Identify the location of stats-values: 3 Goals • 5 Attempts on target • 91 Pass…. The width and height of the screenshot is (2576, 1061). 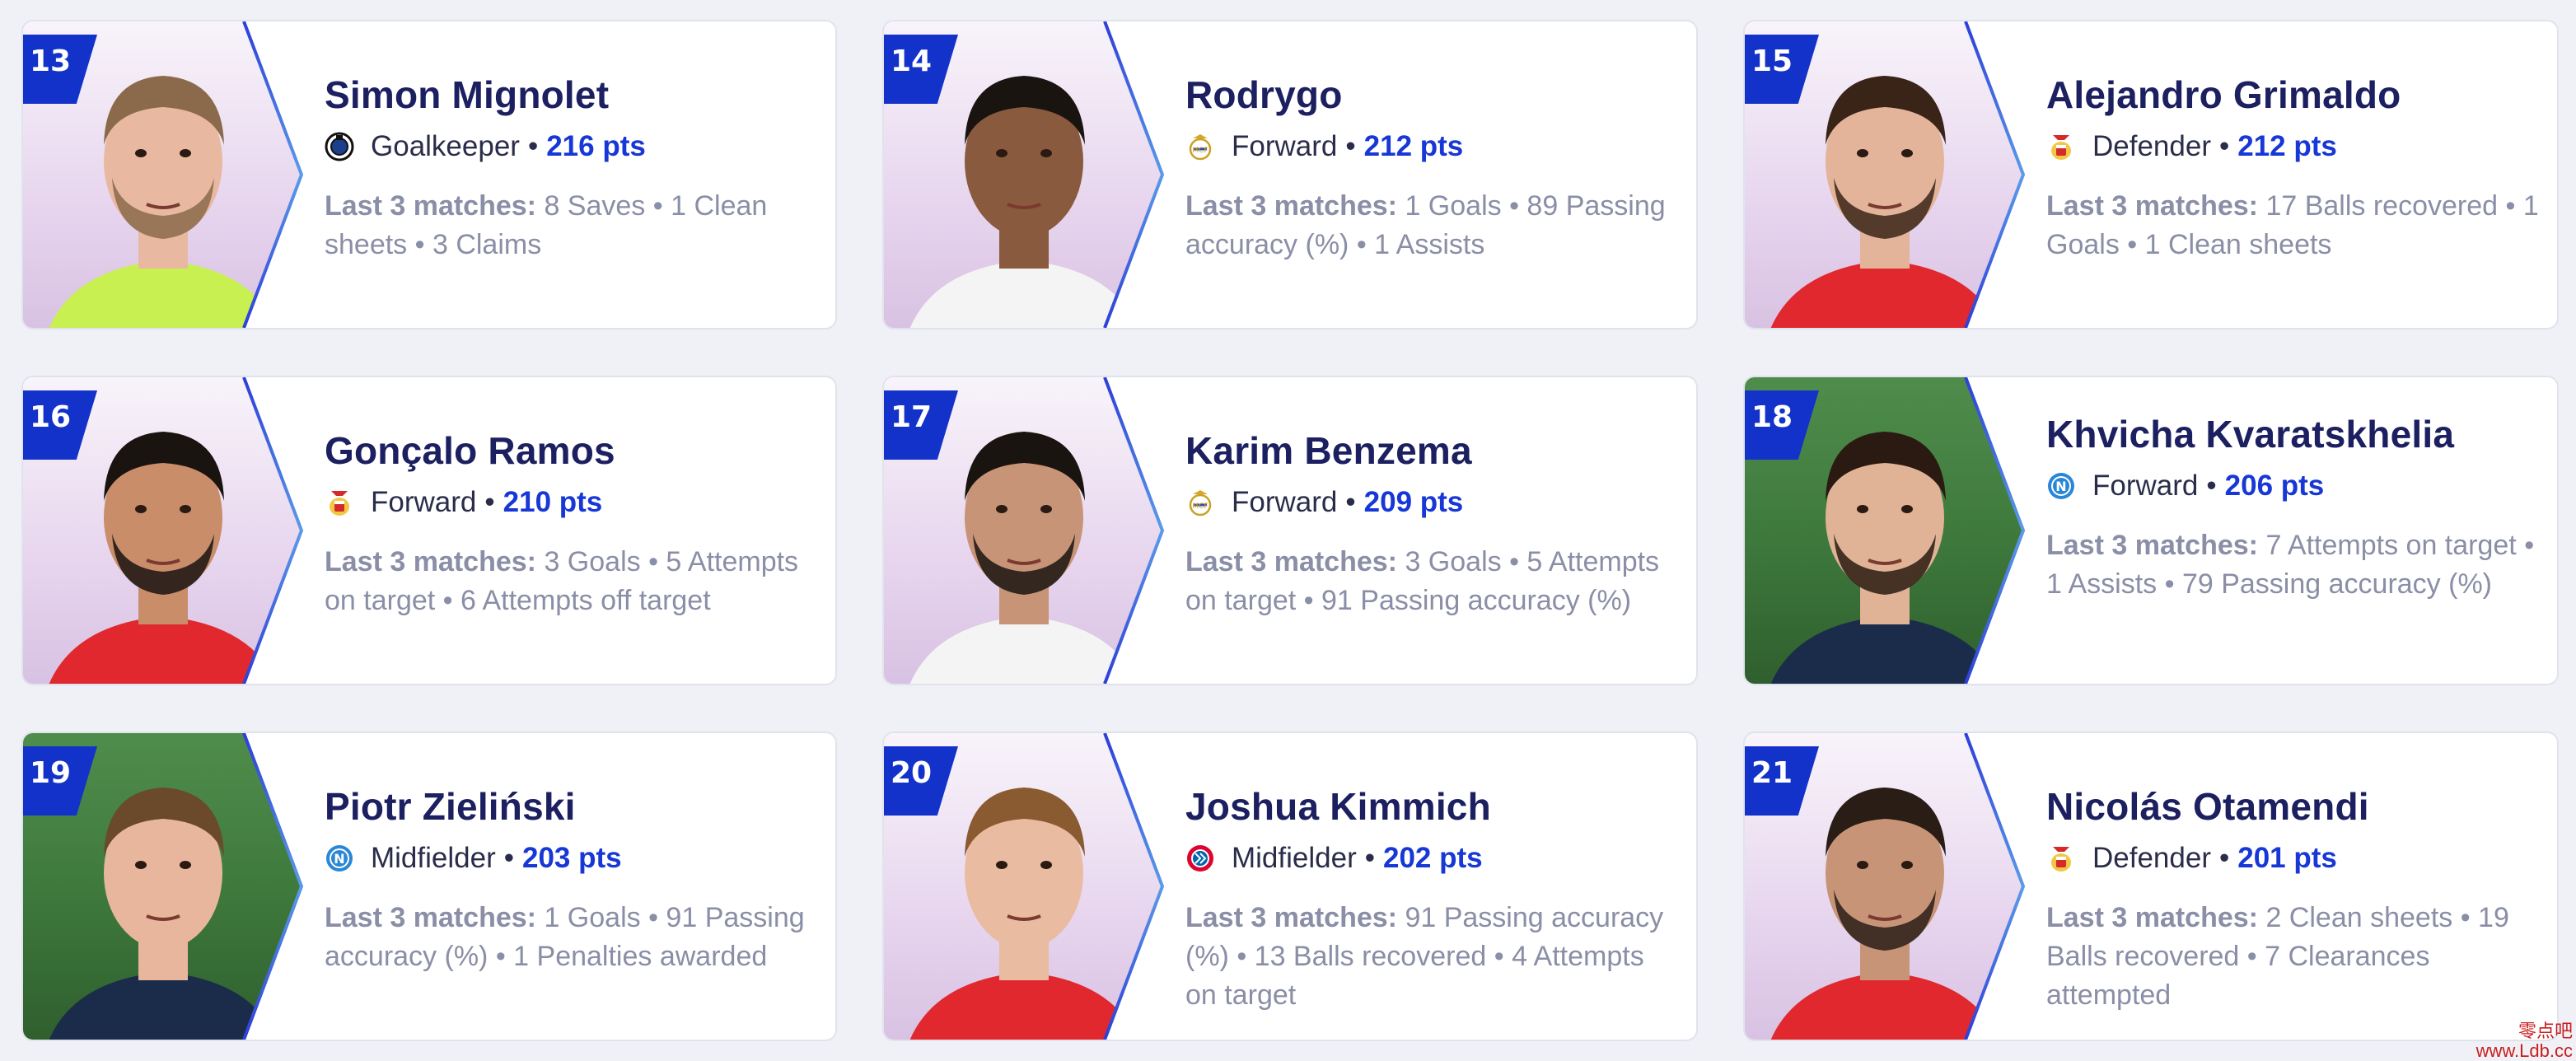
(1422, 581).